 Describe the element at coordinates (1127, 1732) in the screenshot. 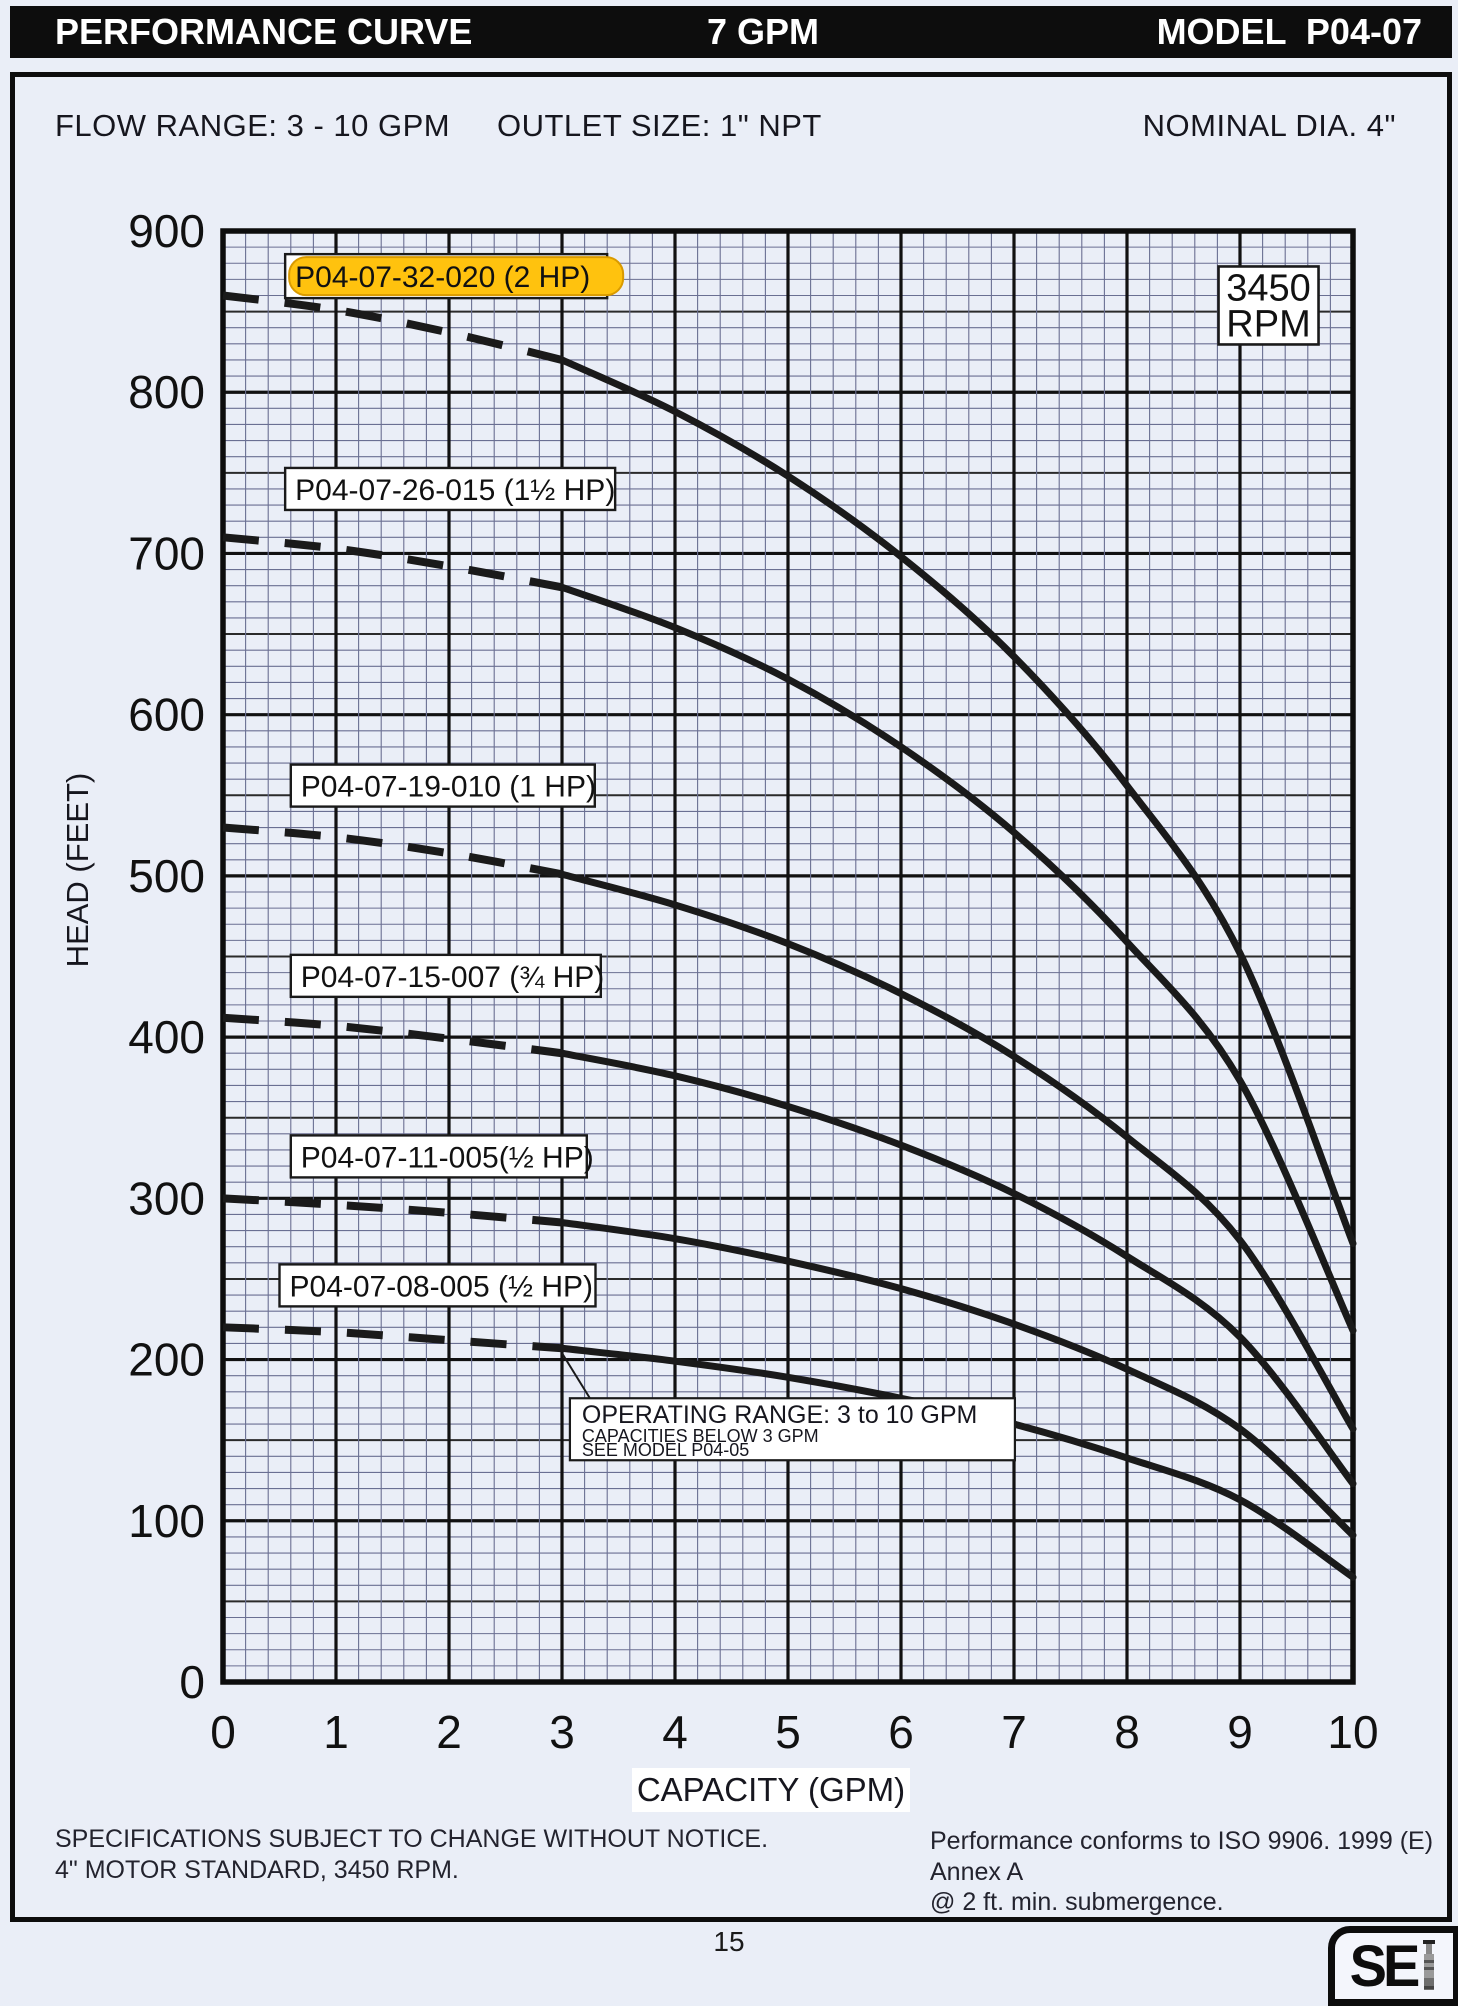

I see `x-axis-tick-label: 8` at that location.